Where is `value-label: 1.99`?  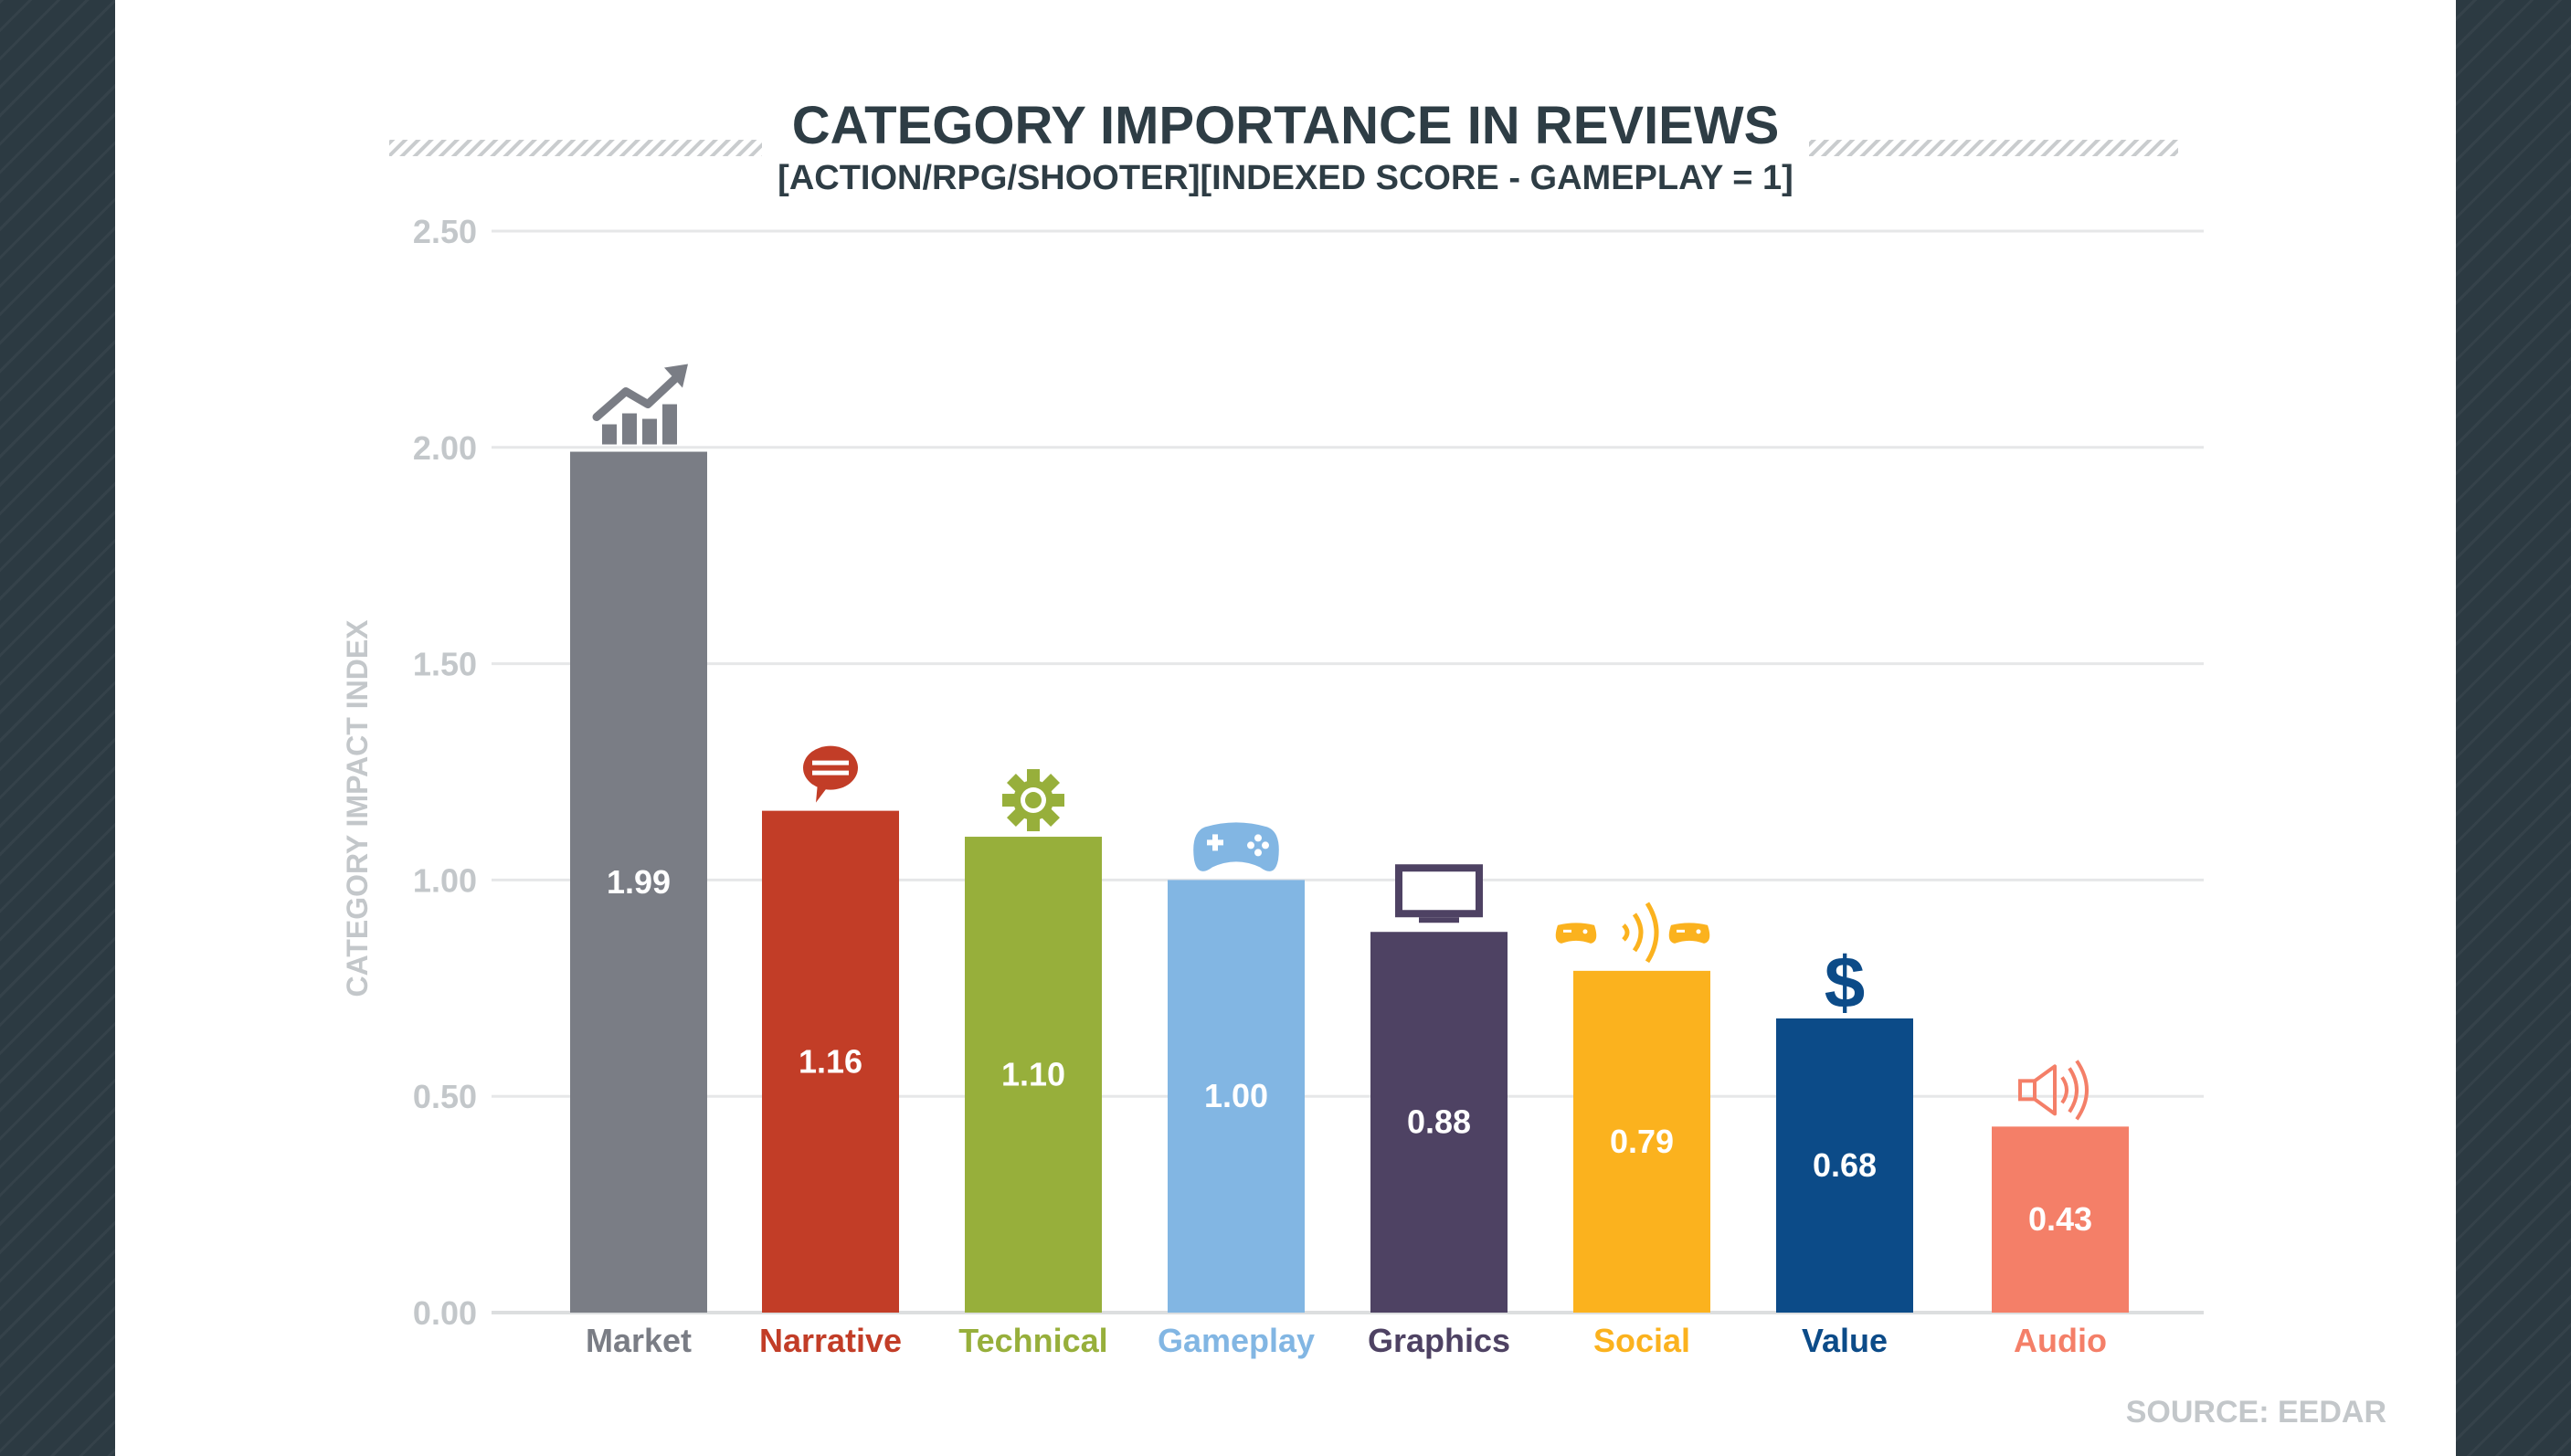 value-label: 1.99 is located at coordinates (639, 882).